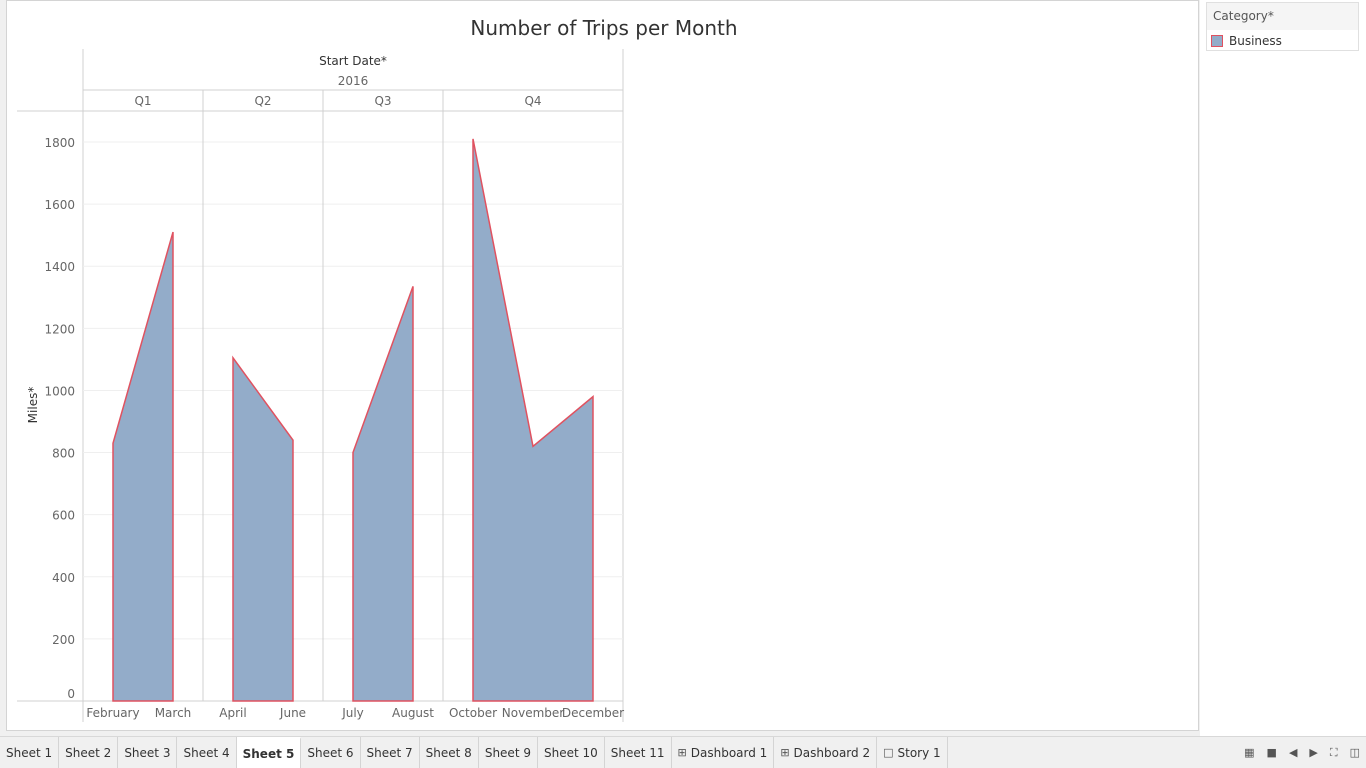  I want to click on legend-title: Category*, so click(1282, 16).